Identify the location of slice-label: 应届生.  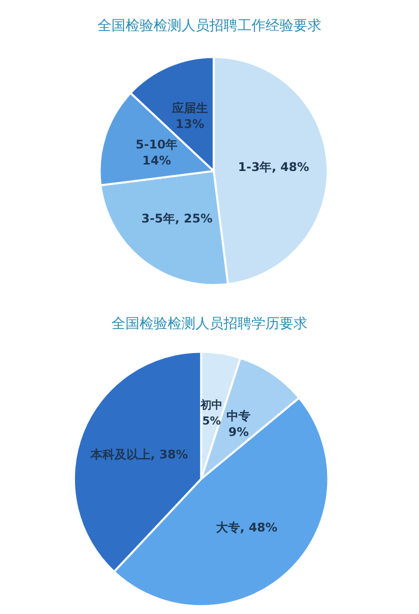
(189, 107).